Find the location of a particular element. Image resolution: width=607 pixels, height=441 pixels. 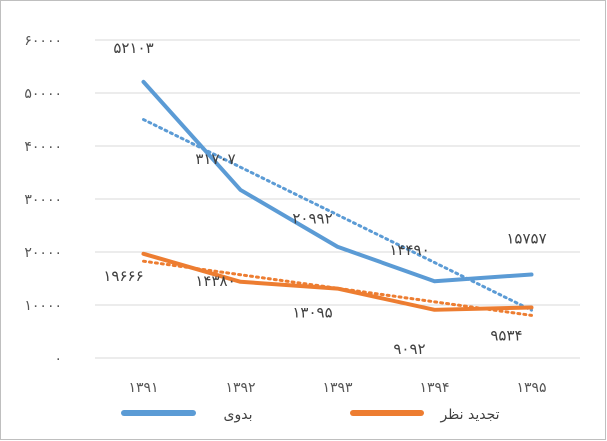

x-tick-label-4: ۱۳۹۵ is located at coordinates (531, 388).